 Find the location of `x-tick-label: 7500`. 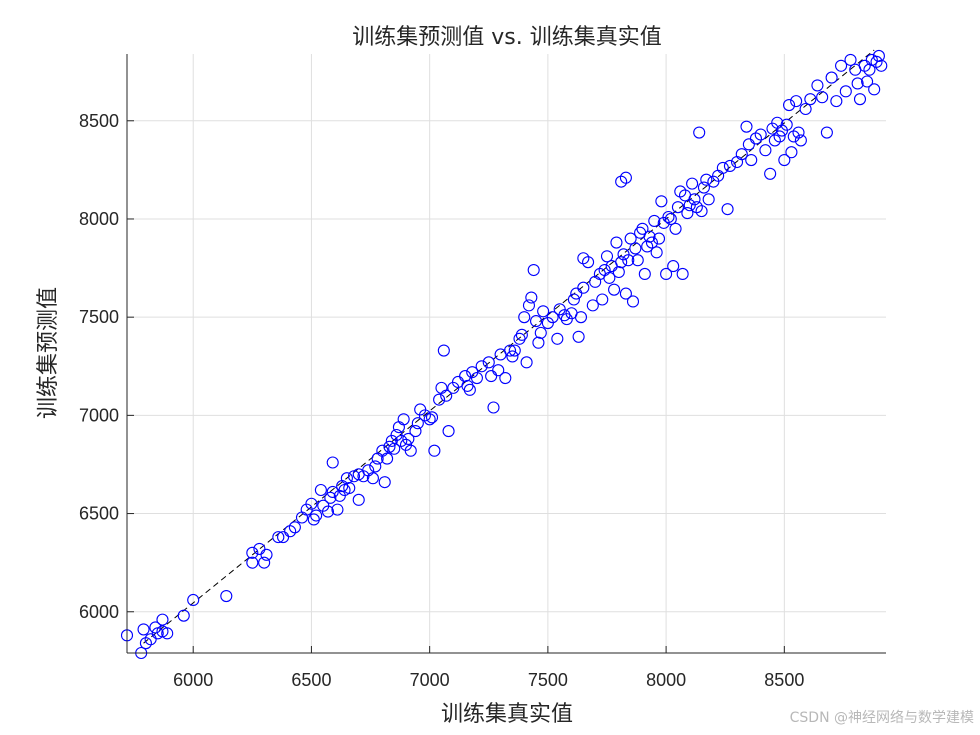

x-tick-label: 7500 is located at coordinates (548, 680).